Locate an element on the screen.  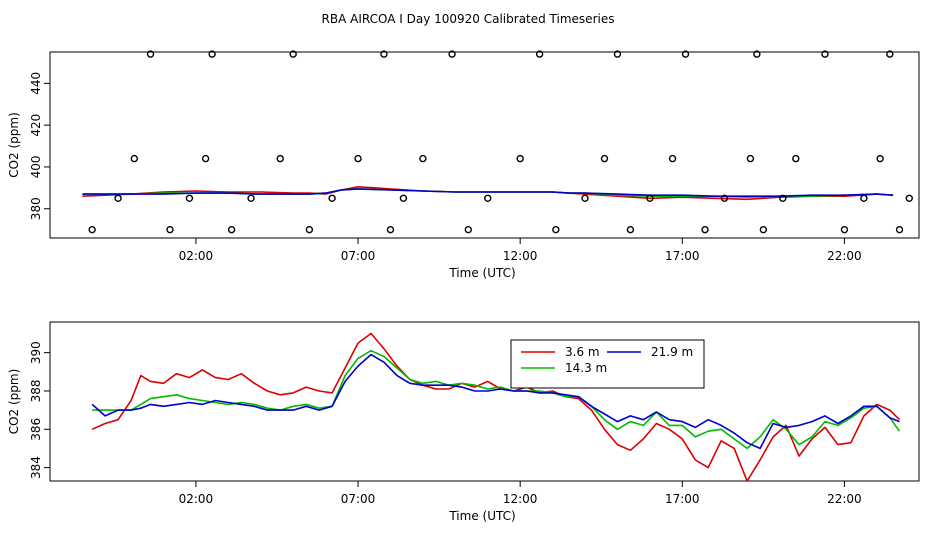
series-line is located at coordinates (488, 192).